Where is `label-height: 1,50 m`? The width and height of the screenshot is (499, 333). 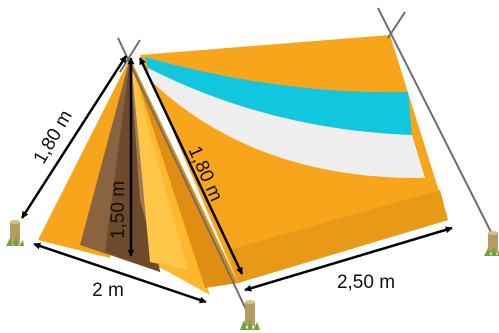
label-height: 1,50 m is located at coordinates (118, 210).